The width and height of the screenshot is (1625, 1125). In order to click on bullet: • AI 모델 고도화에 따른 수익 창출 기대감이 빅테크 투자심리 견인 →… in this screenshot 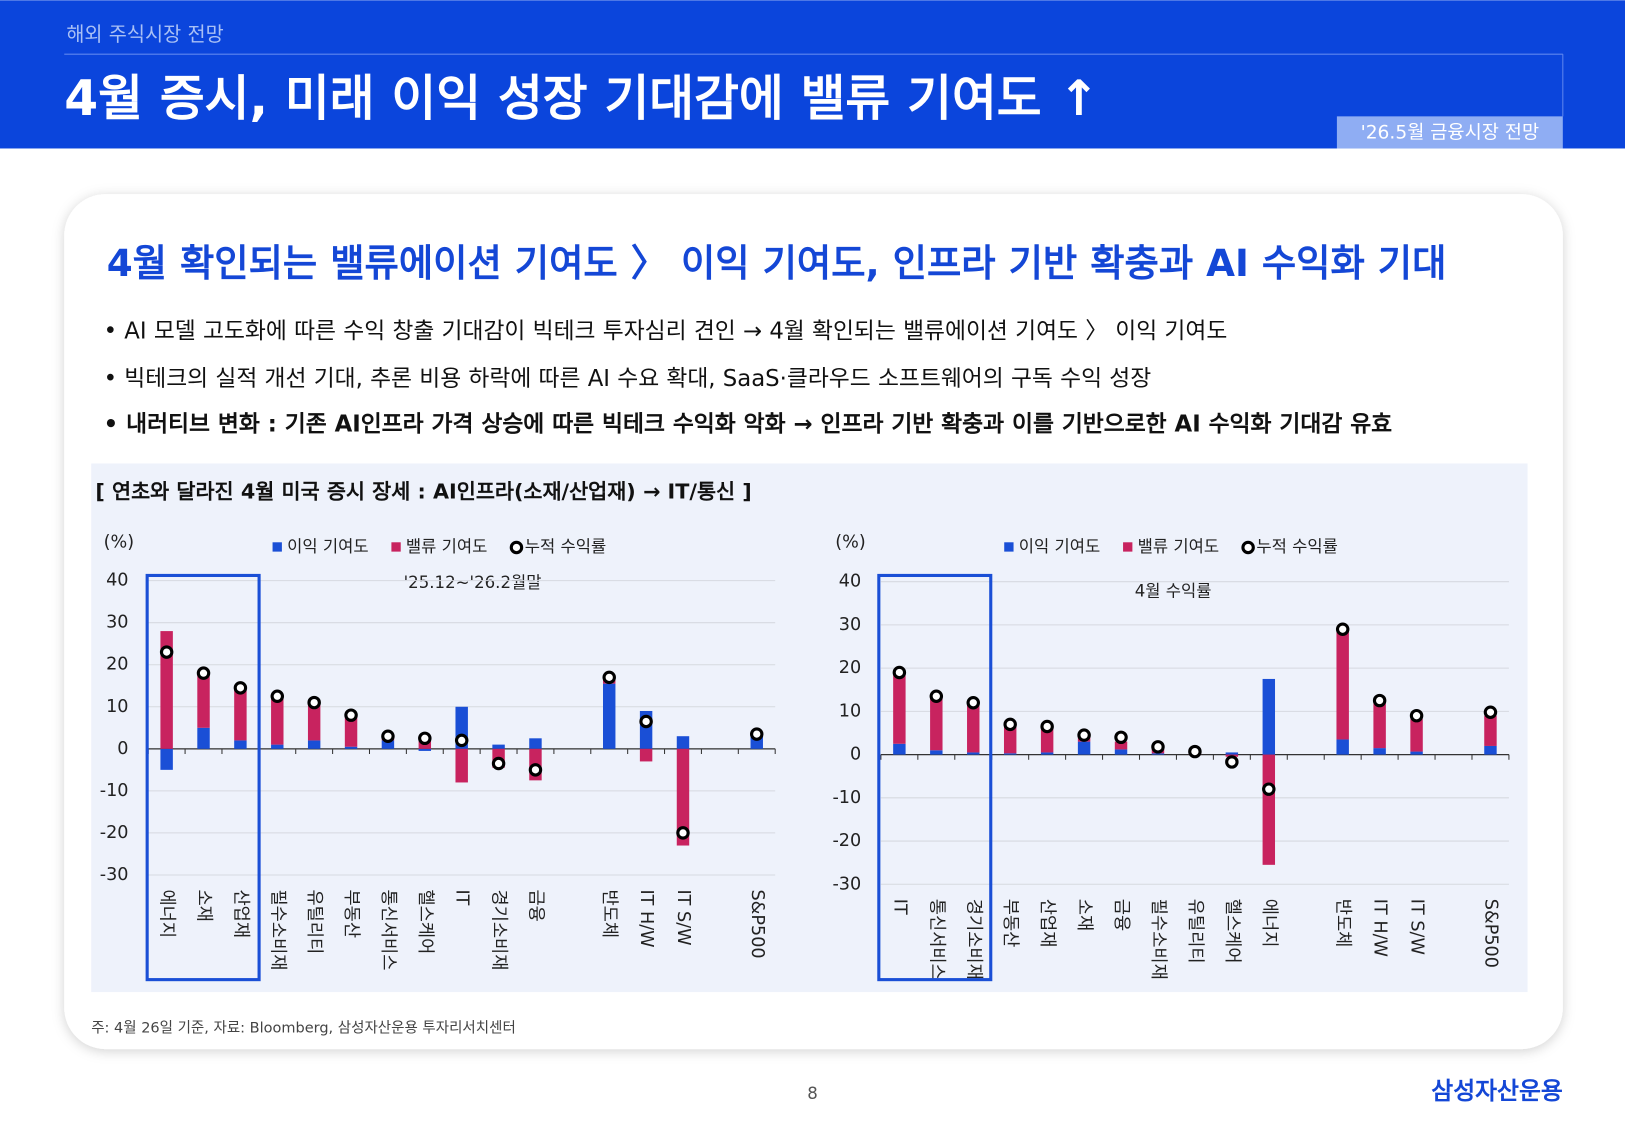, I will do `click(666, 331)`.